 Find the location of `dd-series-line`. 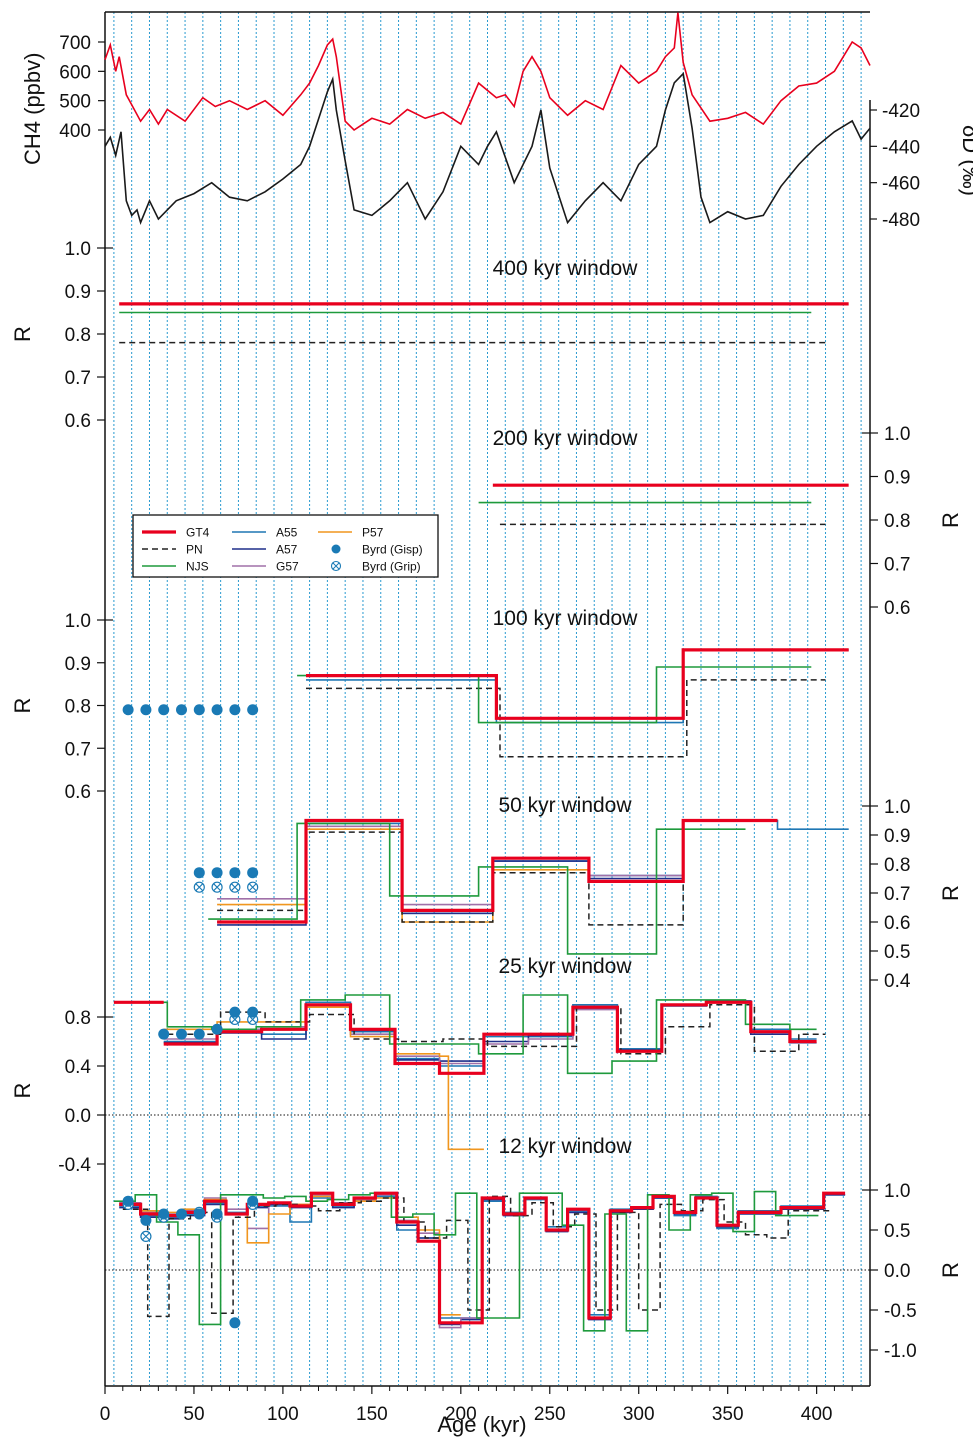

dd-series-line is located at coordinates (487, 149).